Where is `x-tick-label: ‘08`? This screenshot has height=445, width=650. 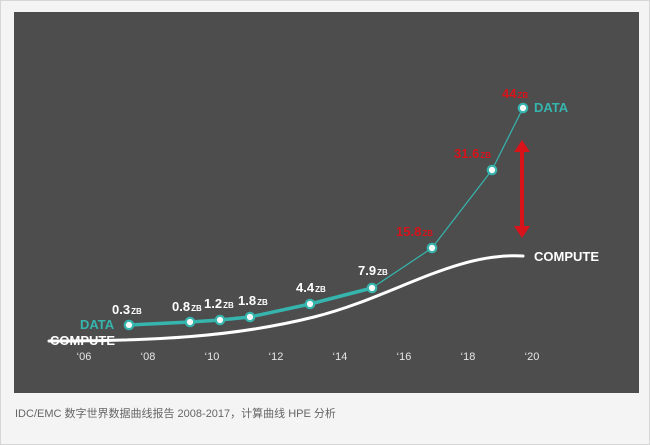
x-tick-label: ‘08 is located at coordinates (148, 357).